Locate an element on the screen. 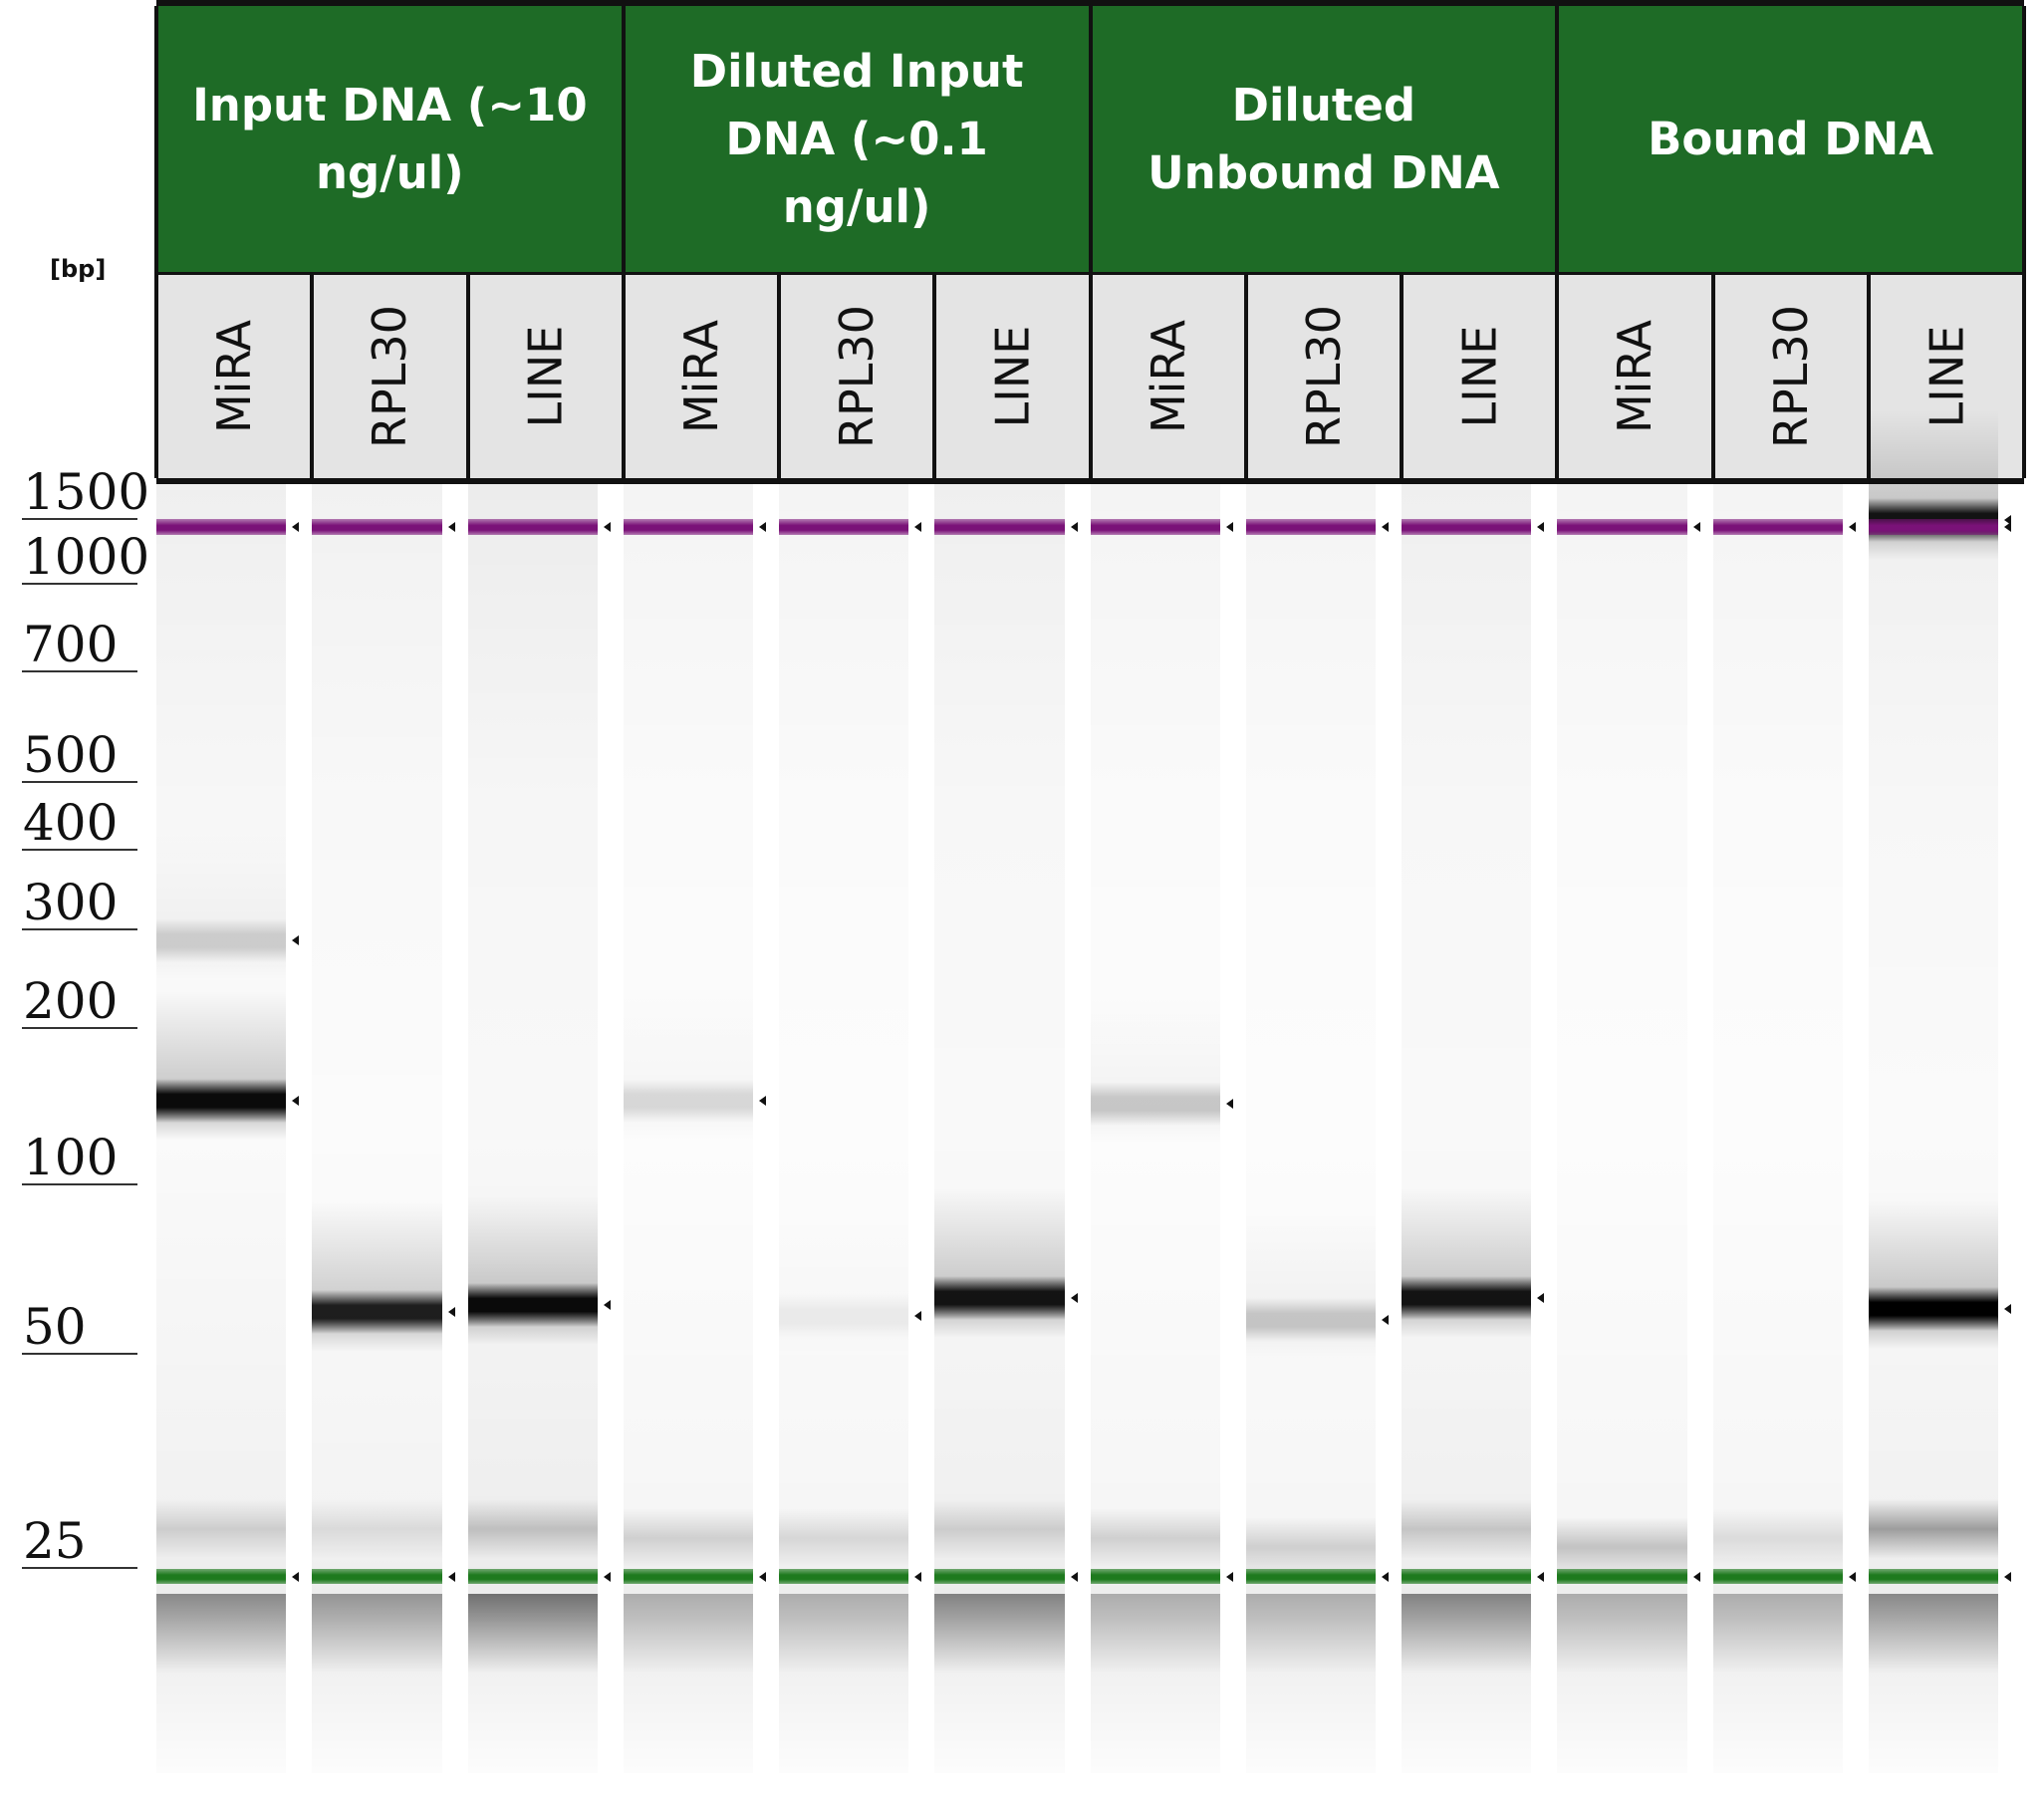  ladder-label: 50 is located at coordinates (55, 1327).